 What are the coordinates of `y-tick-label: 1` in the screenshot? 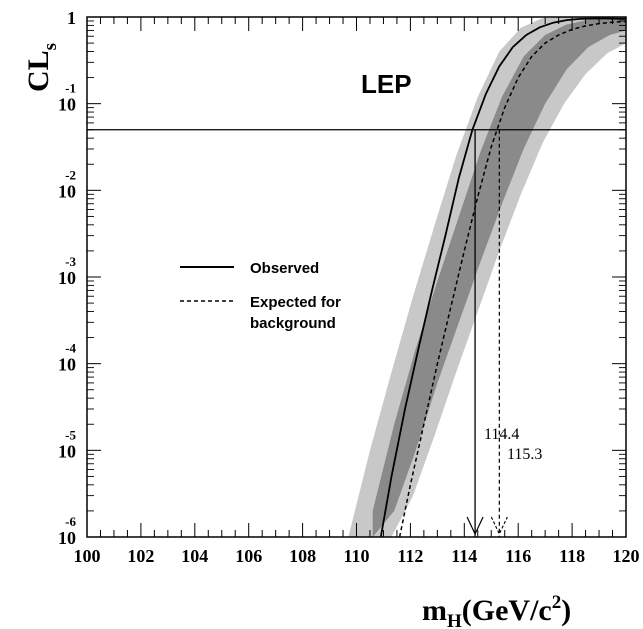 It's located at (71, 18).